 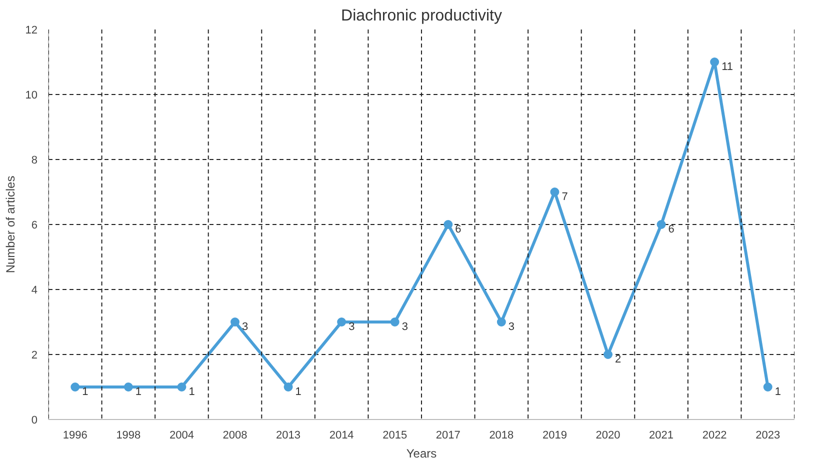 I want to click on x-tick-label: 2004, so click(x=181, y=436).